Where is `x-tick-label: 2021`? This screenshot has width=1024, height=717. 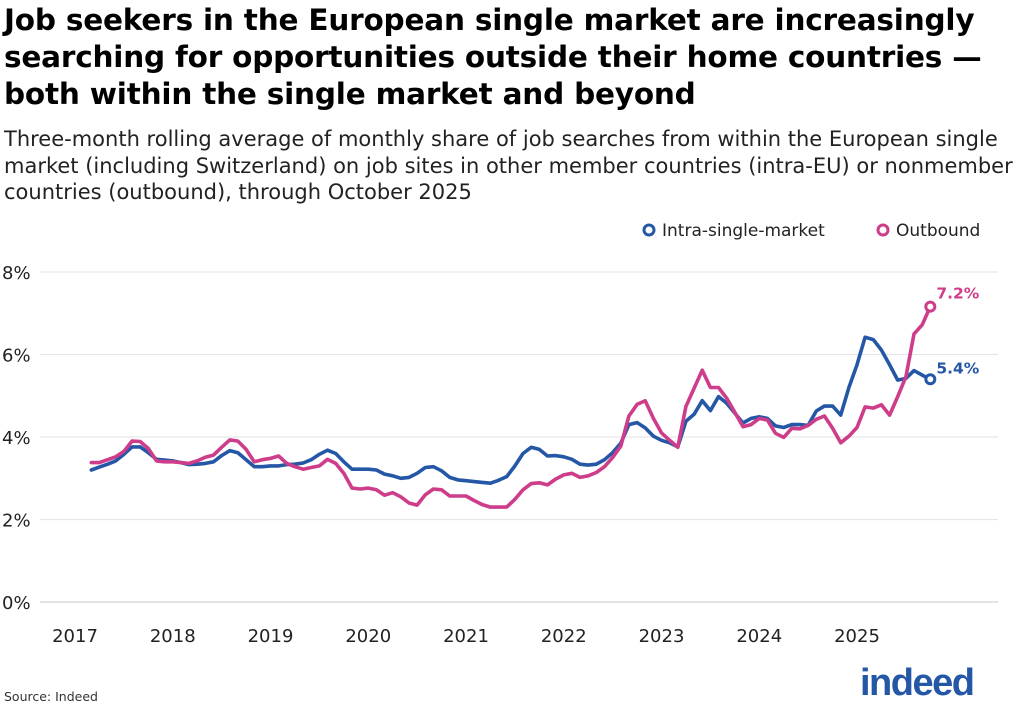 x-tick-label: 2021 is located at coordinates (466, 636).